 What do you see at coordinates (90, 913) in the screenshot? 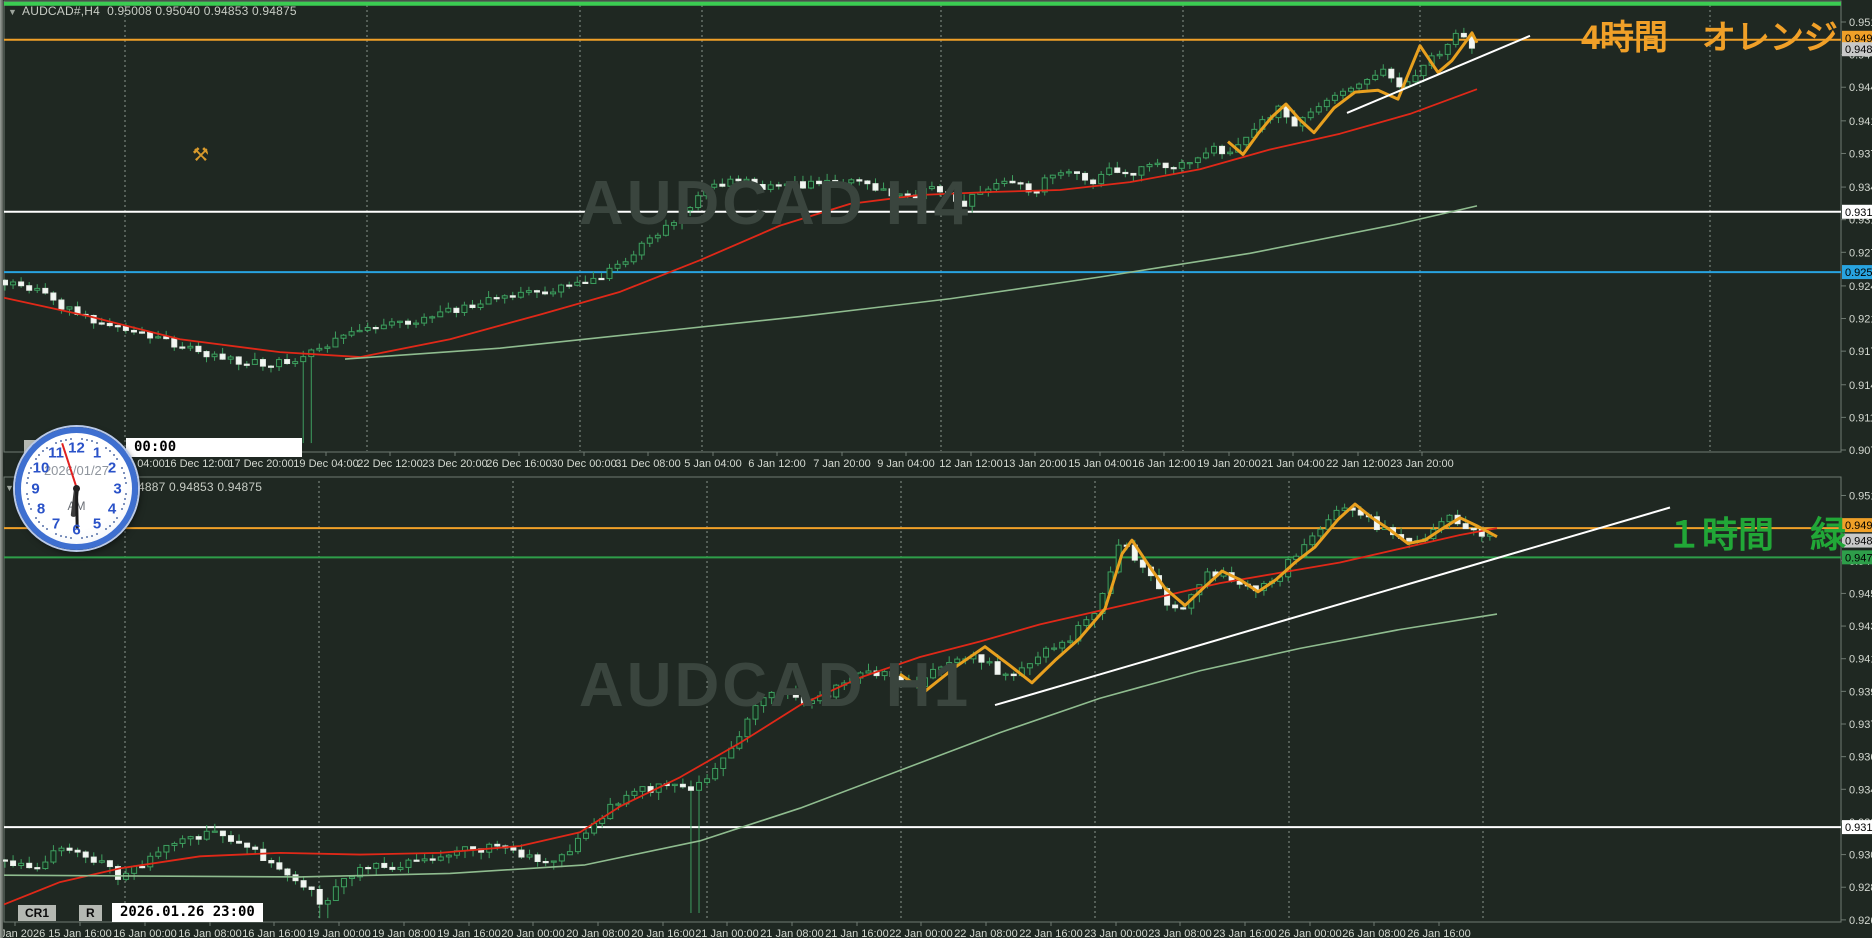
I see `h1-indicator-tag-r: R` at bounding box center [90, 913].